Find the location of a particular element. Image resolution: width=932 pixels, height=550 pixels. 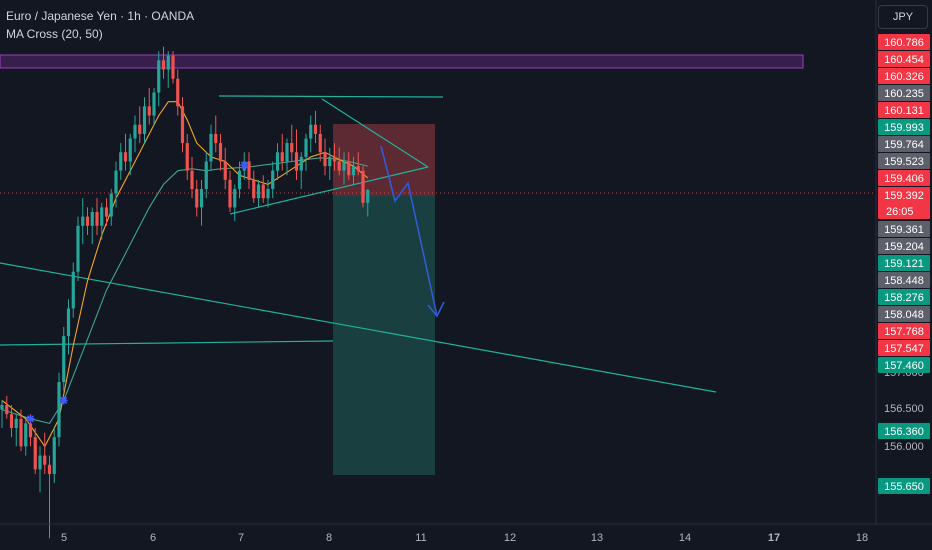

price-label-value: 160.235 is located at coordinates (904, 94).